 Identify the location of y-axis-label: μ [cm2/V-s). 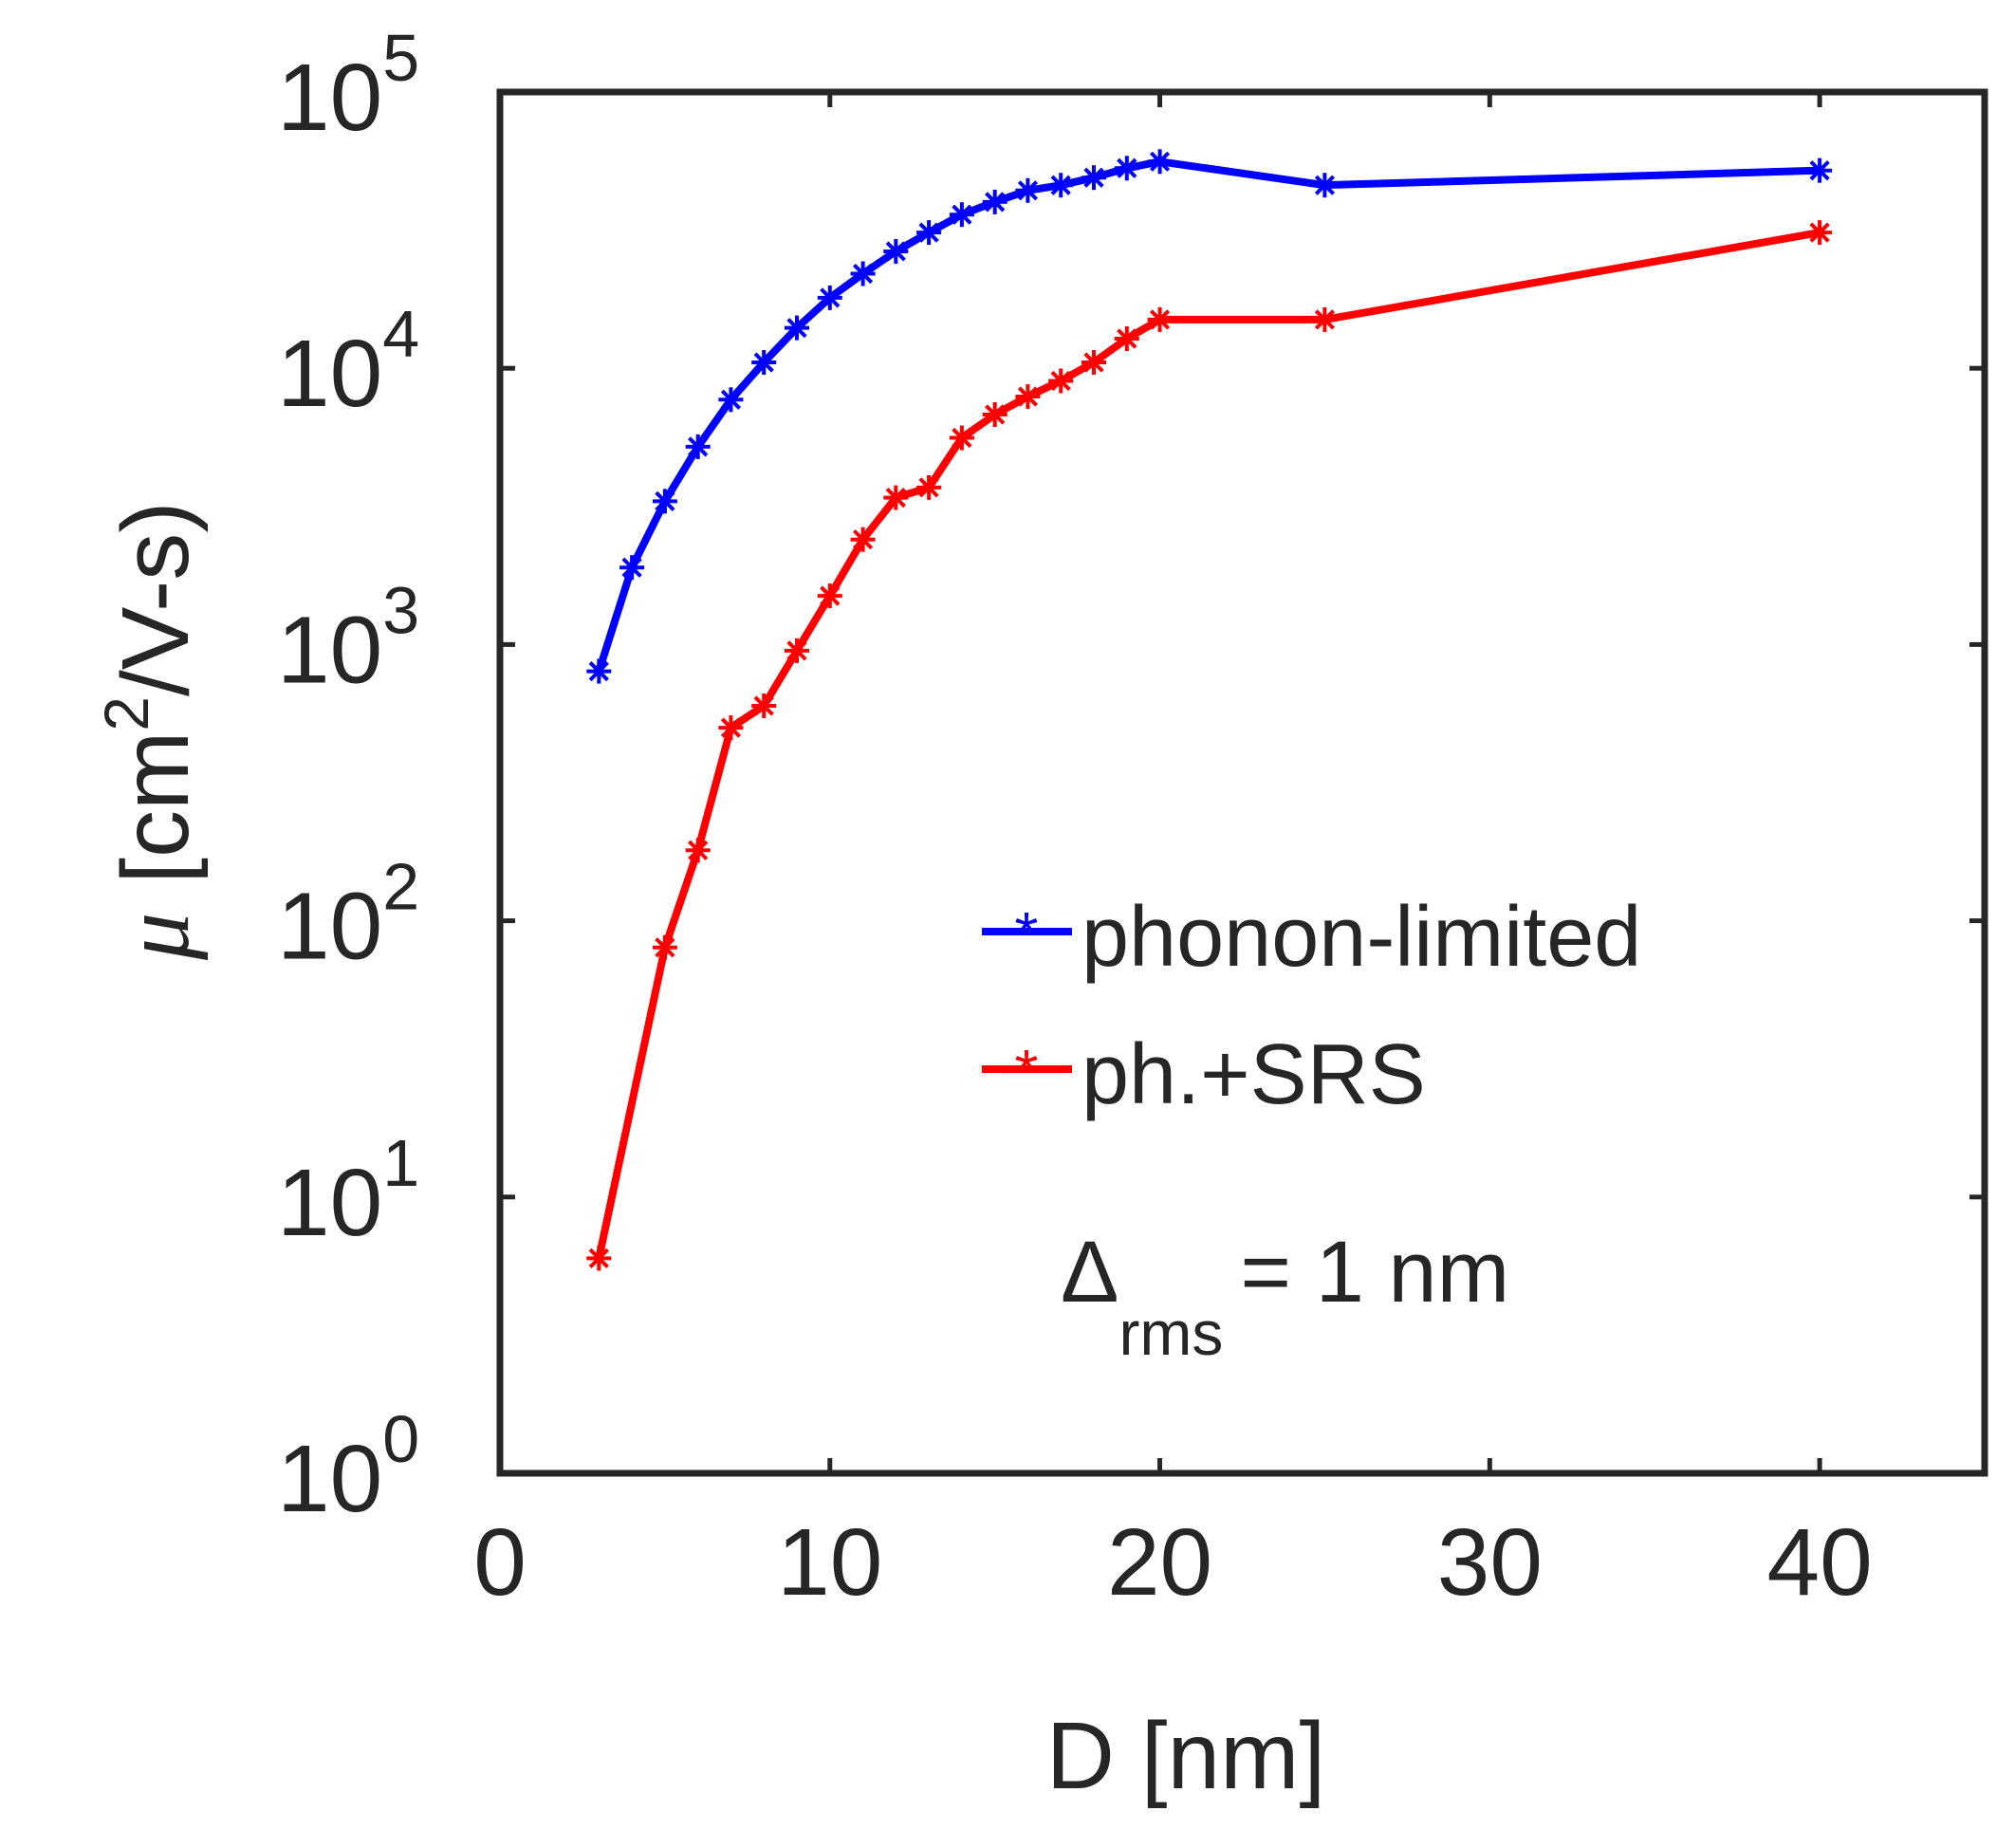
(150, 731).